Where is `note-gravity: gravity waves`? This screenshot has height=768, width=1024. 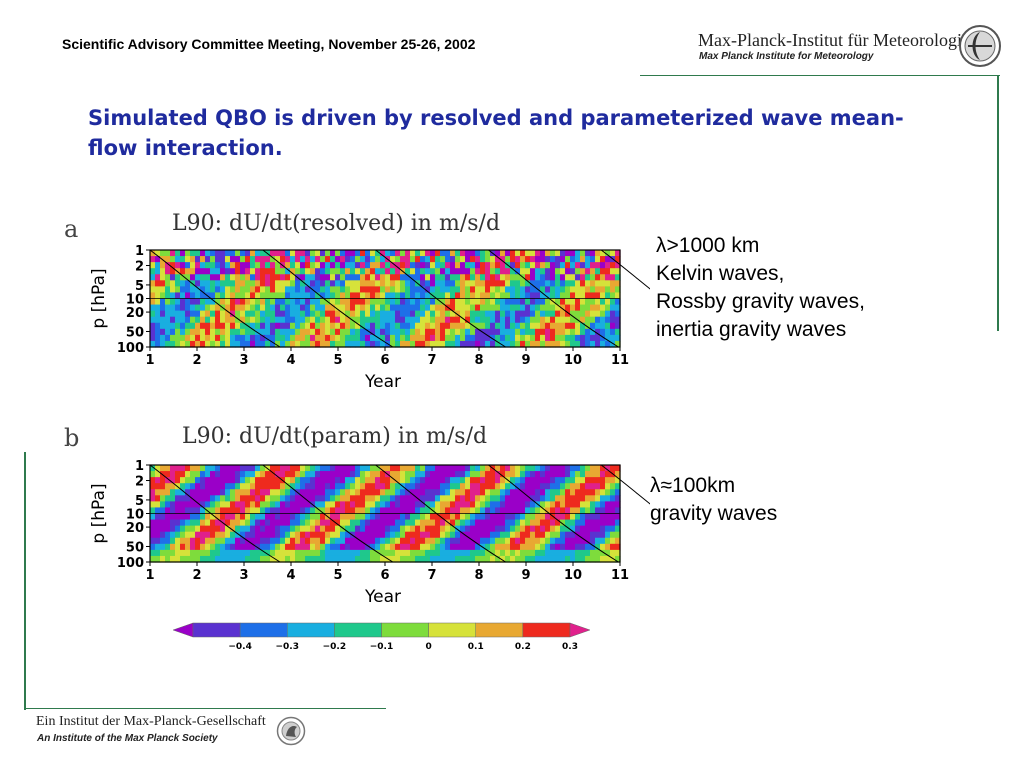
note-gravity: gravity waves is located at coordinates (714, 513).